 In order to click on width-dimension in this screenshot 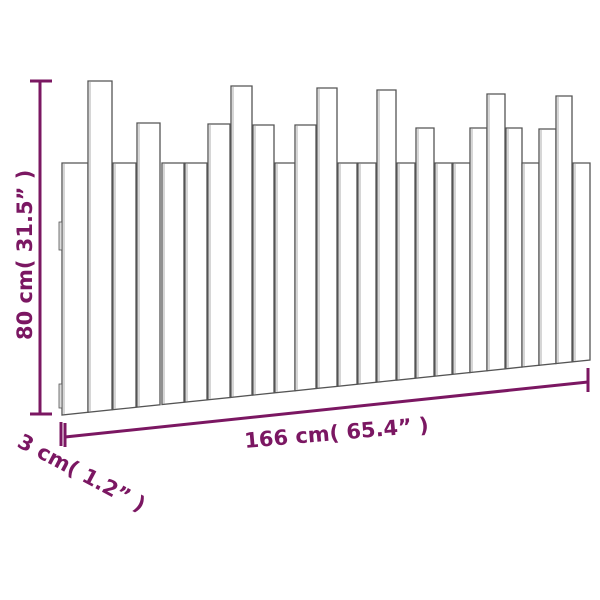, I will do `click(324, 407)`.